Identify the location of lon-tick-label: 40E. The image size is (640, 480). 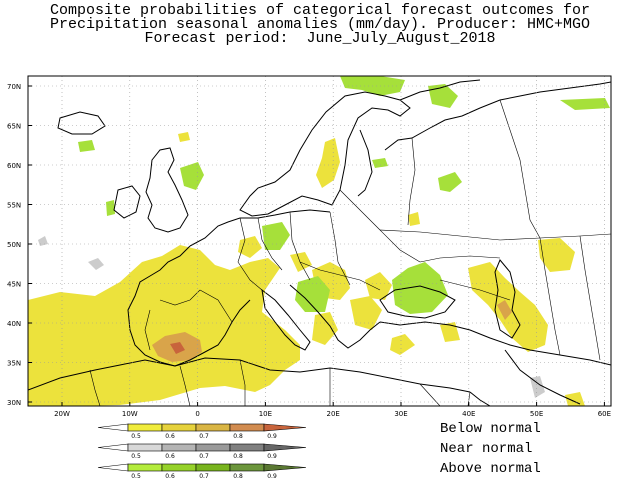
(468, 414).